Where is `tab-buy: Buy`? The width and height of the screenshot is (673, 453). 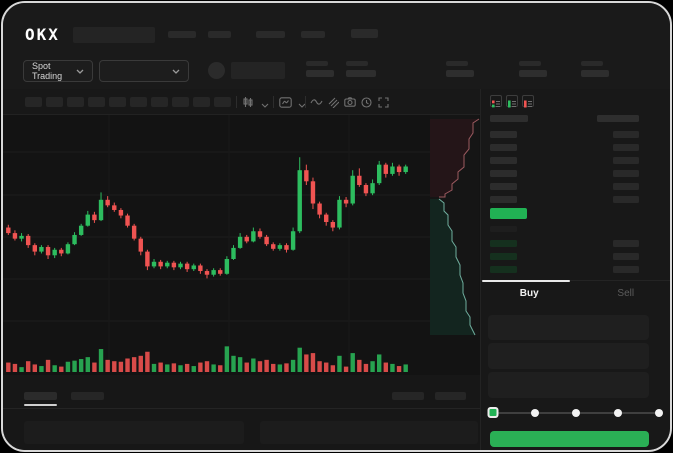 tab-buy: Buy is located at coordinates (529, 293).